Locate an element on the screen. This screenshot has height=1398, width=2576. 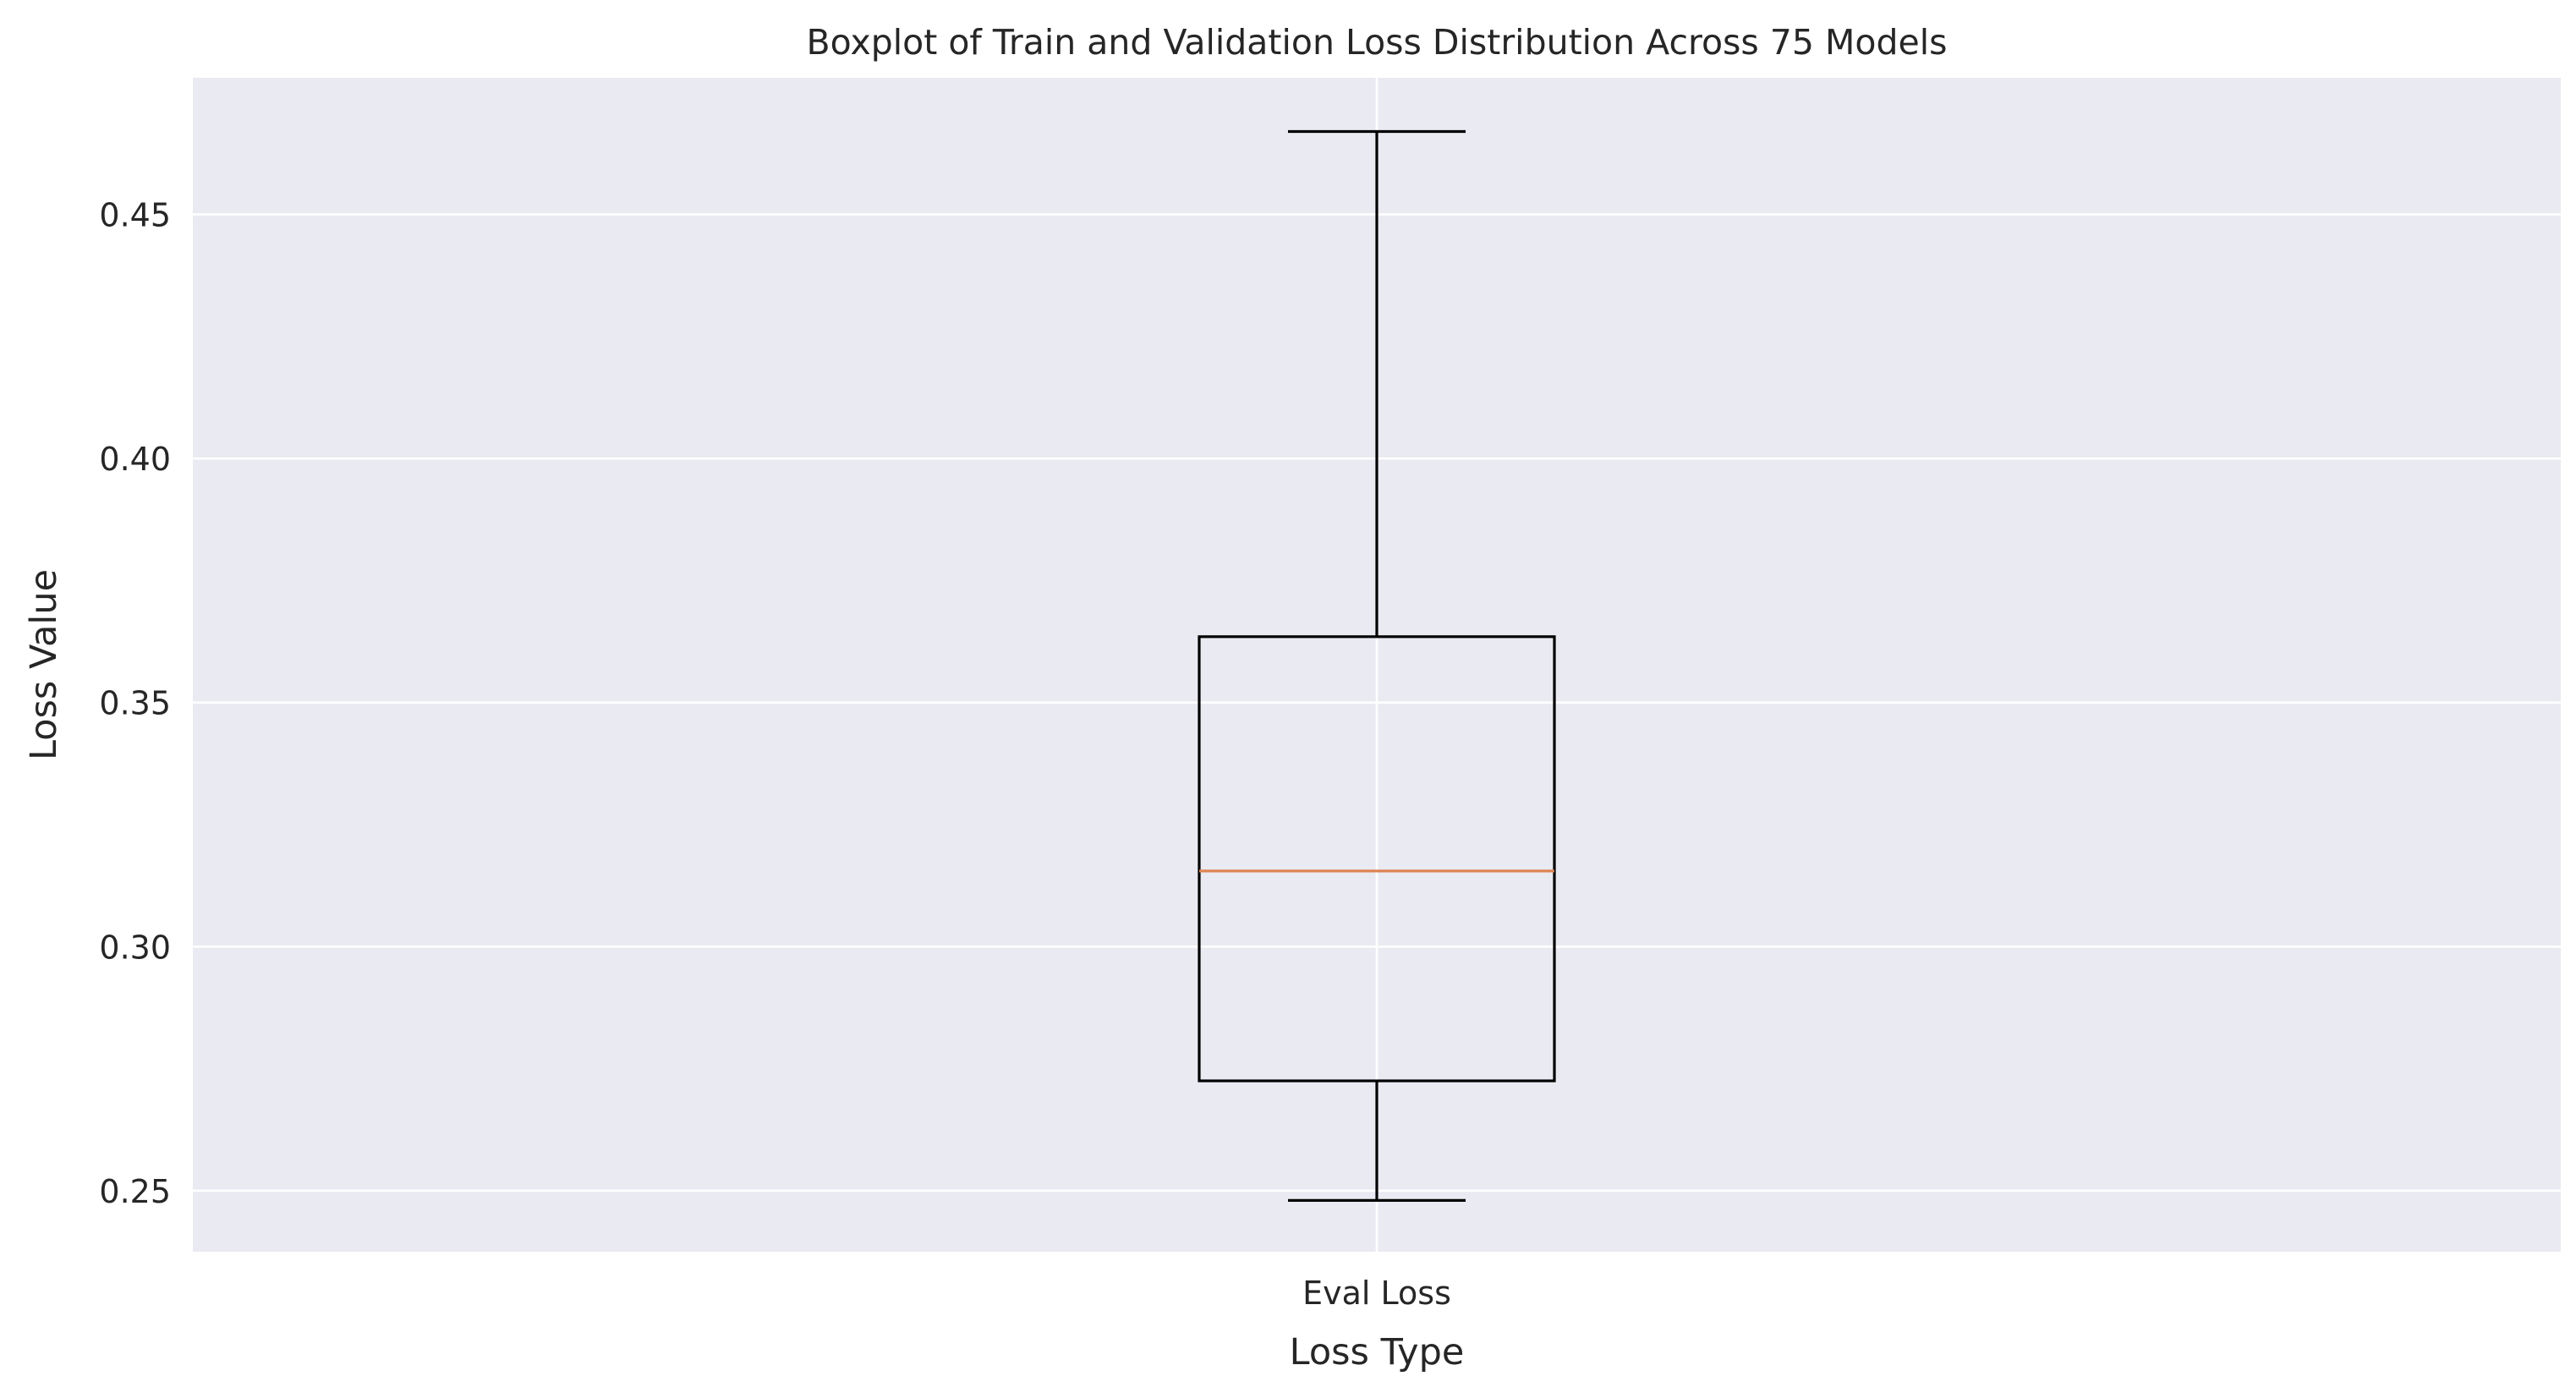
box-layer is located at coordinates (1377, 666).